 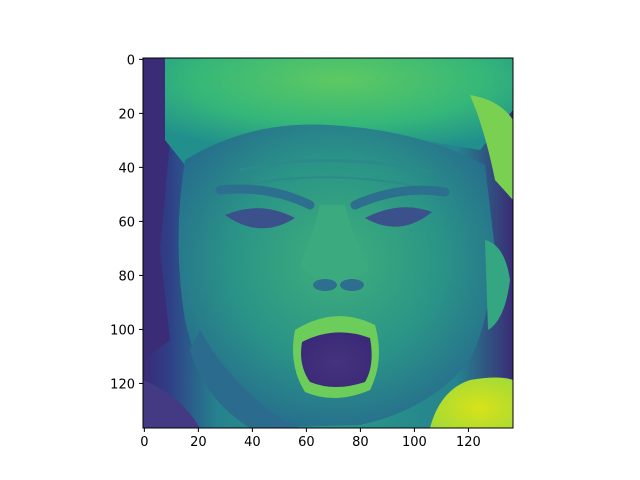 What do you see at coordinates (414, 442) in the screenshot?
I see `x-tick-label: 100` at bounding box center [414, 442].